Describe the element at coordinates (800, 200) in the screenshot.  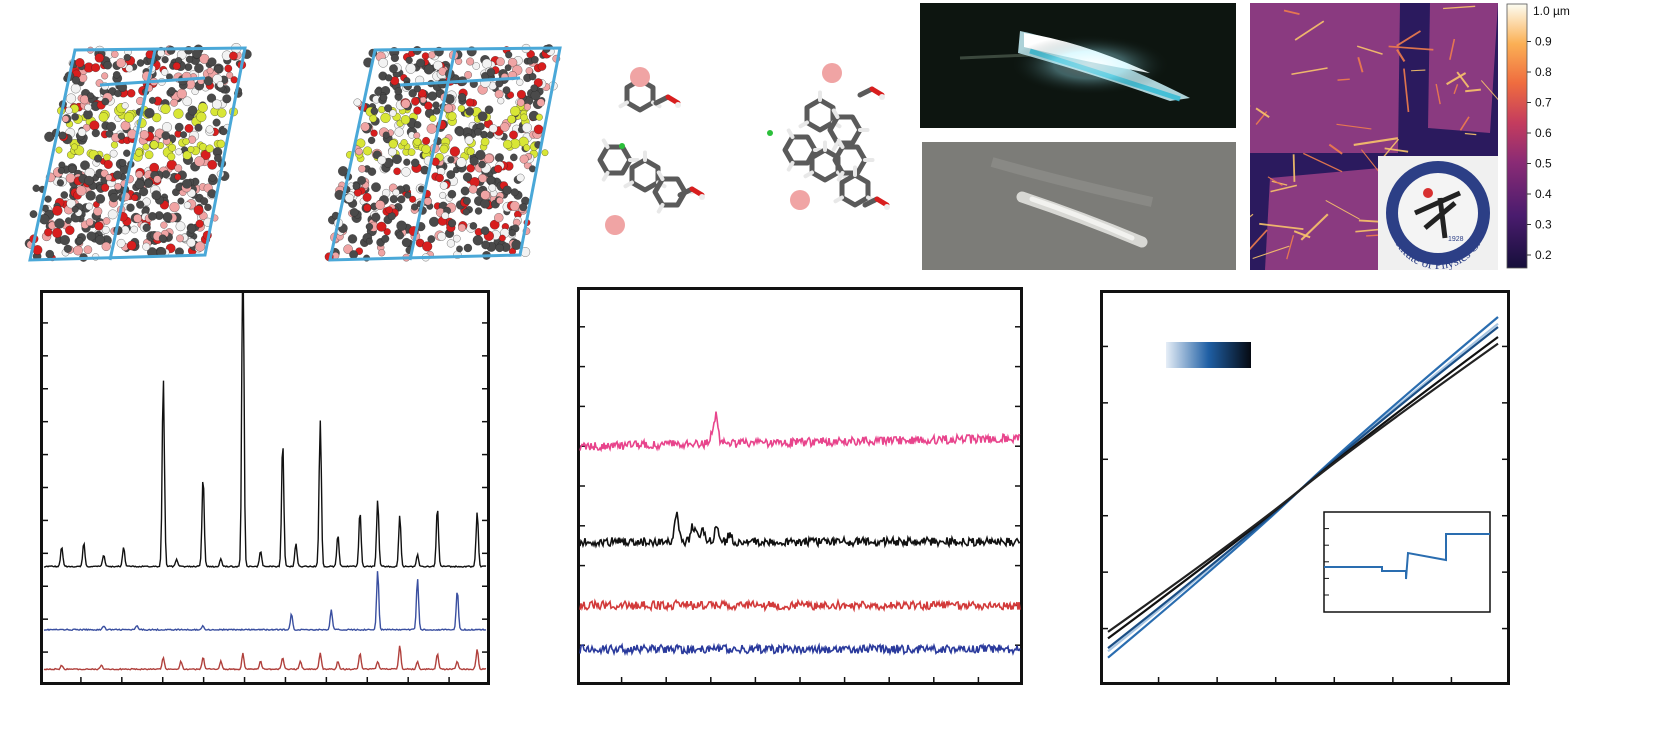
I see `potassium-ion` at that location.